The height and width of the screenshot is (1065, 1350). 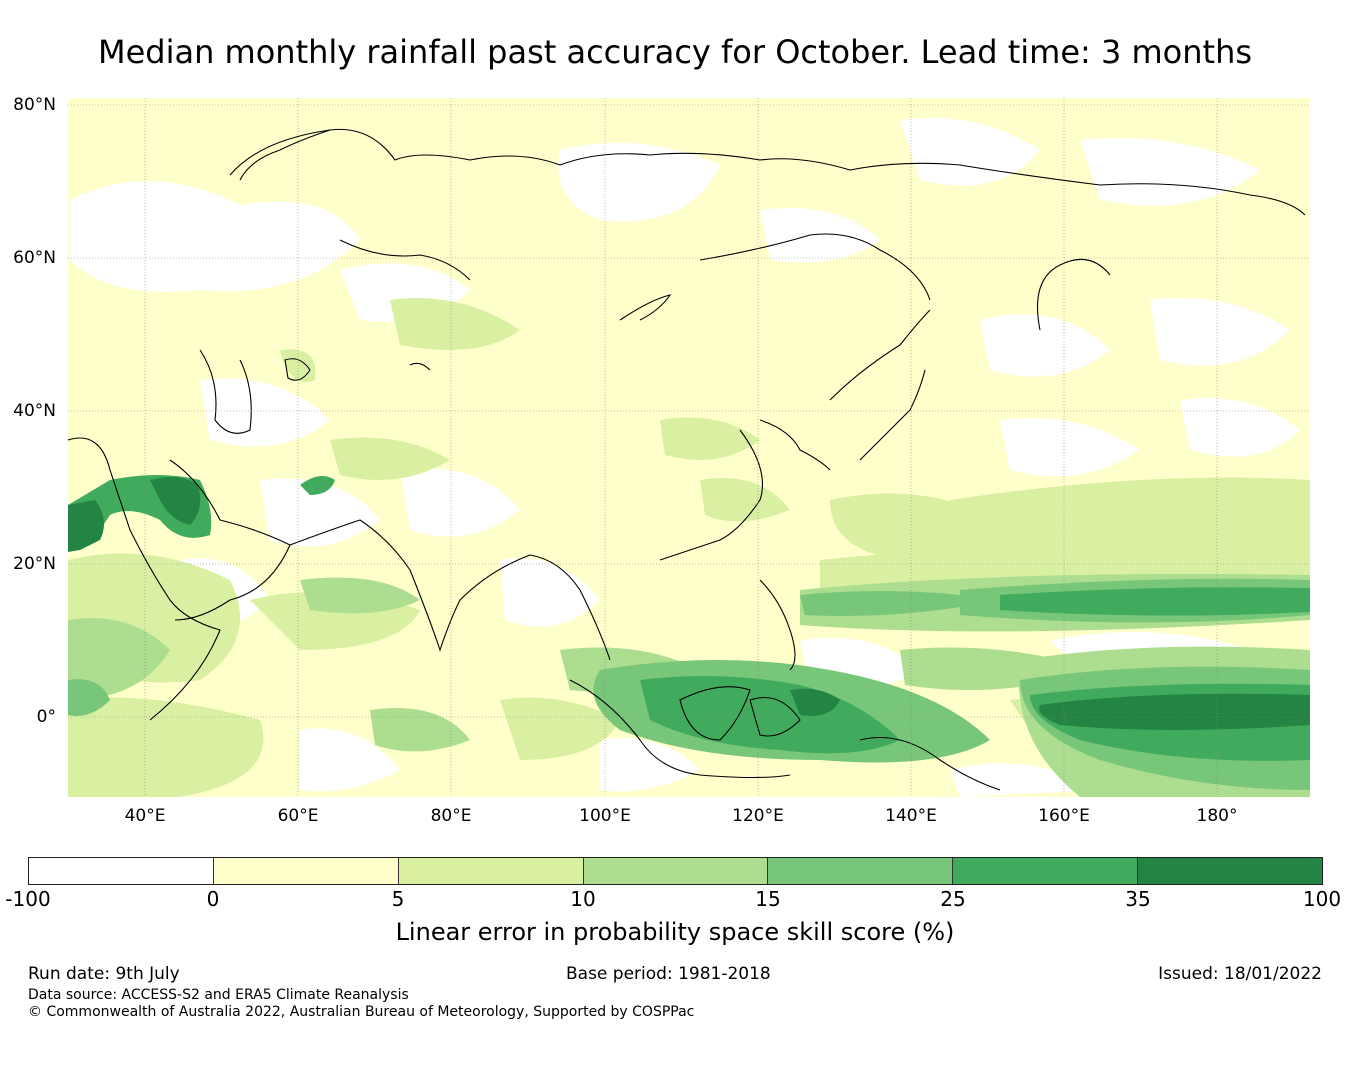 What do you see at coordinates (28, 899) in the screenshot?
I see `colorbar-tick-minus100: -100` at bounding box center [28, 899].